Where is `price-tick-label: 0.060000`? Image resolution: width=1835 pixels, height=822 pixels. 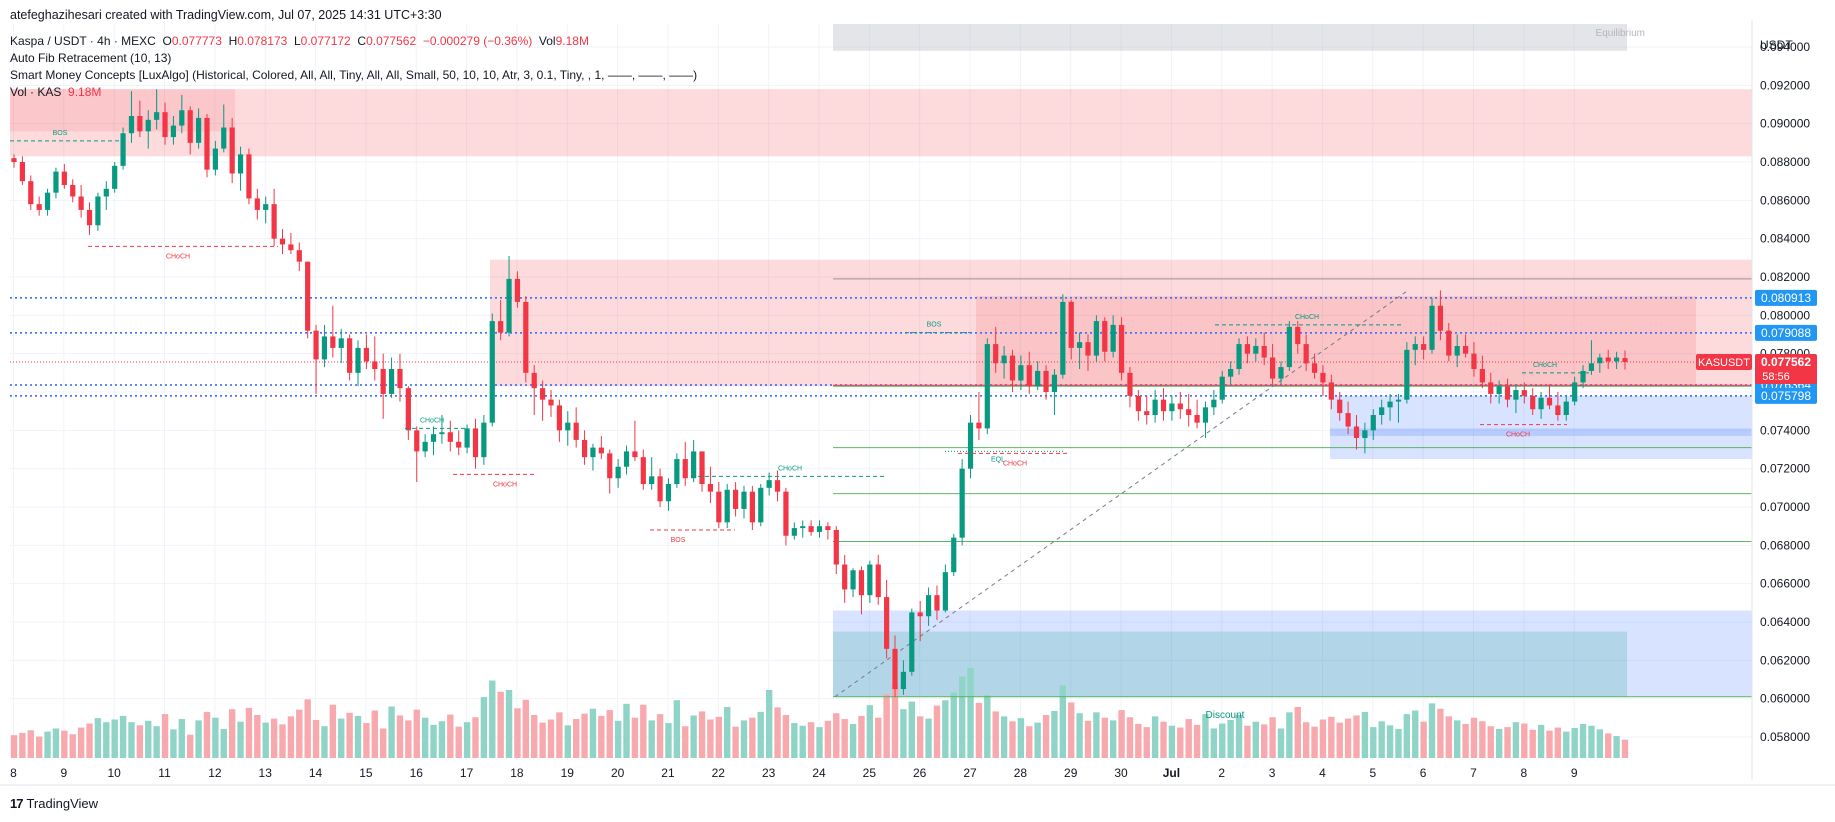
price-tick-label: 0.060000 is located at coordinates (1785, 699).